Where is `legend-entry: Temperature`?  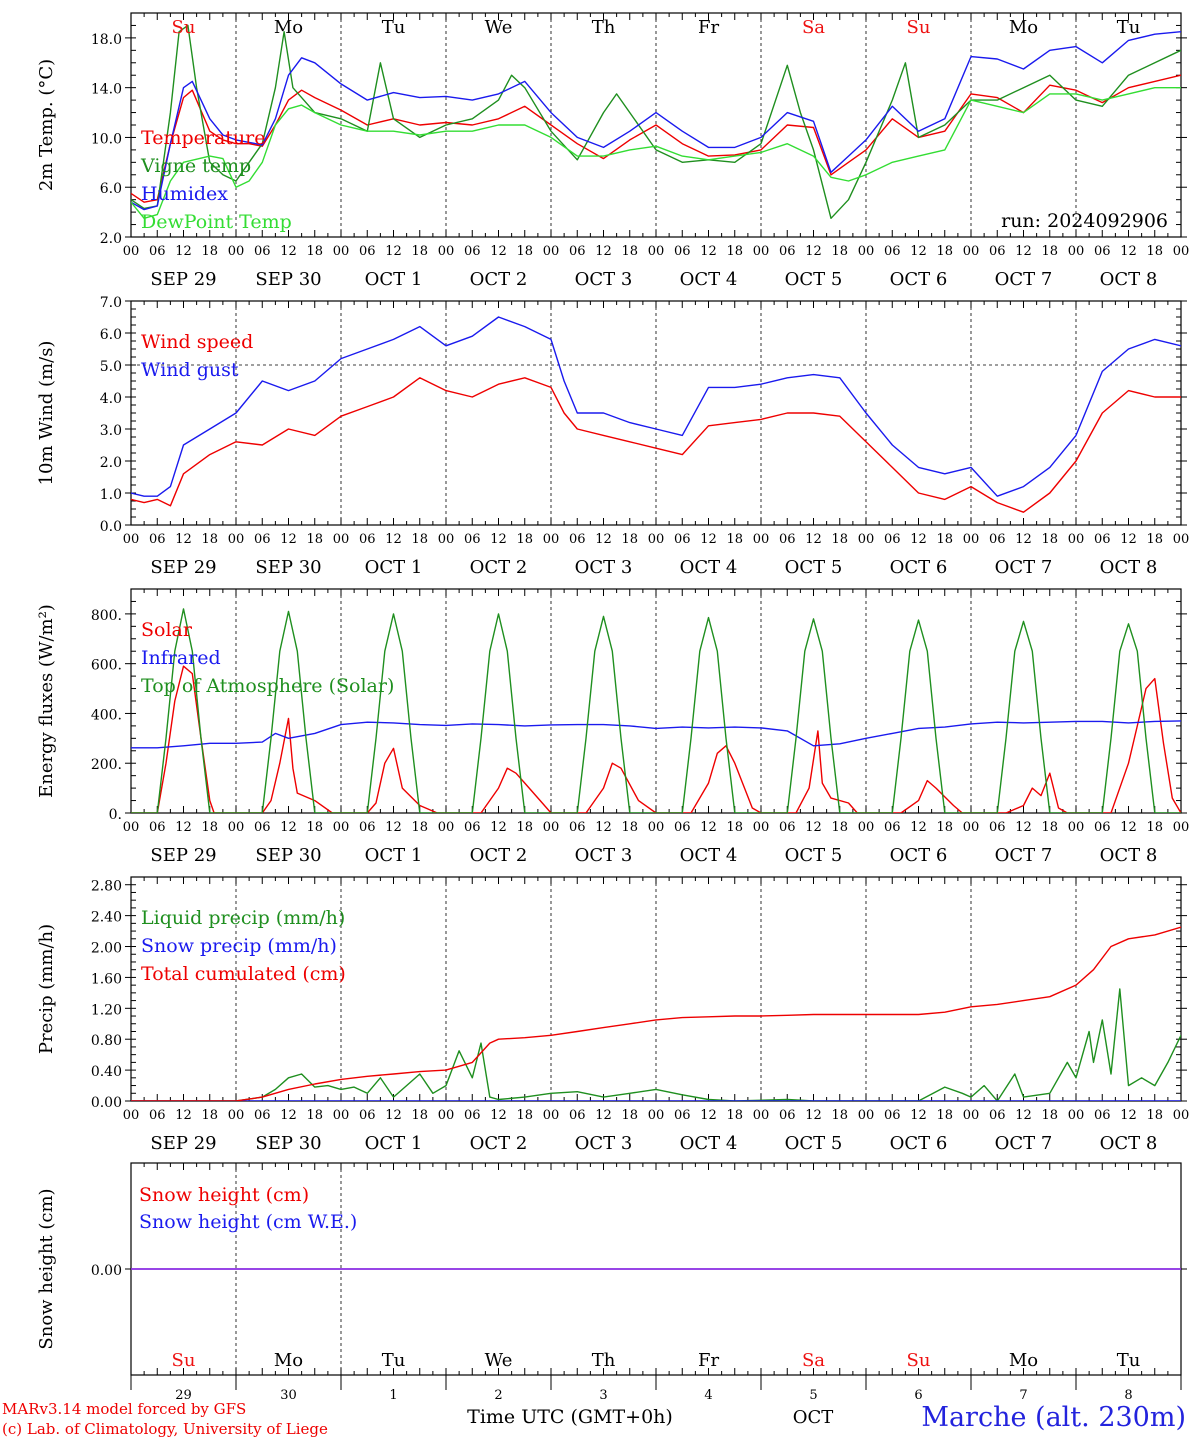 legend-entry: Temperature is located at coordinates (203, 138).